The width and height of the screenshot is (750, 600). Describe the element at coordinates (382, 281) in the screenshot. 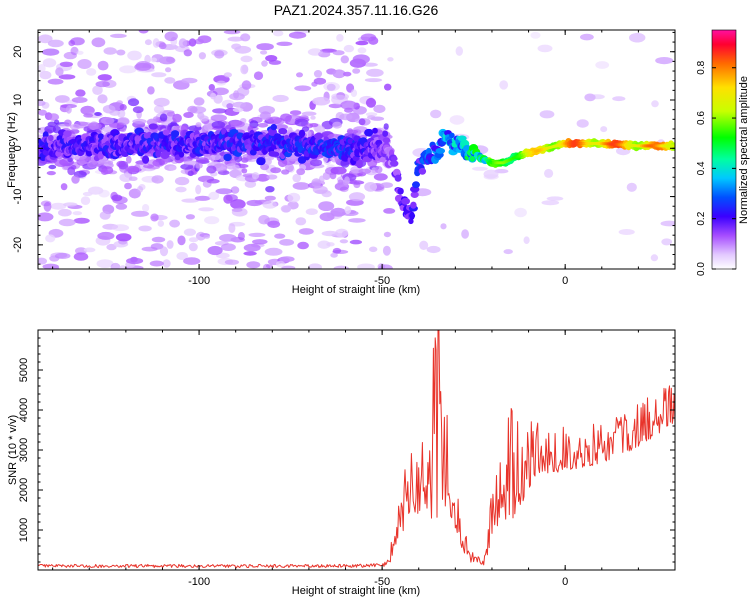

I see `spectrogram-xtick-label: -50` at that location.